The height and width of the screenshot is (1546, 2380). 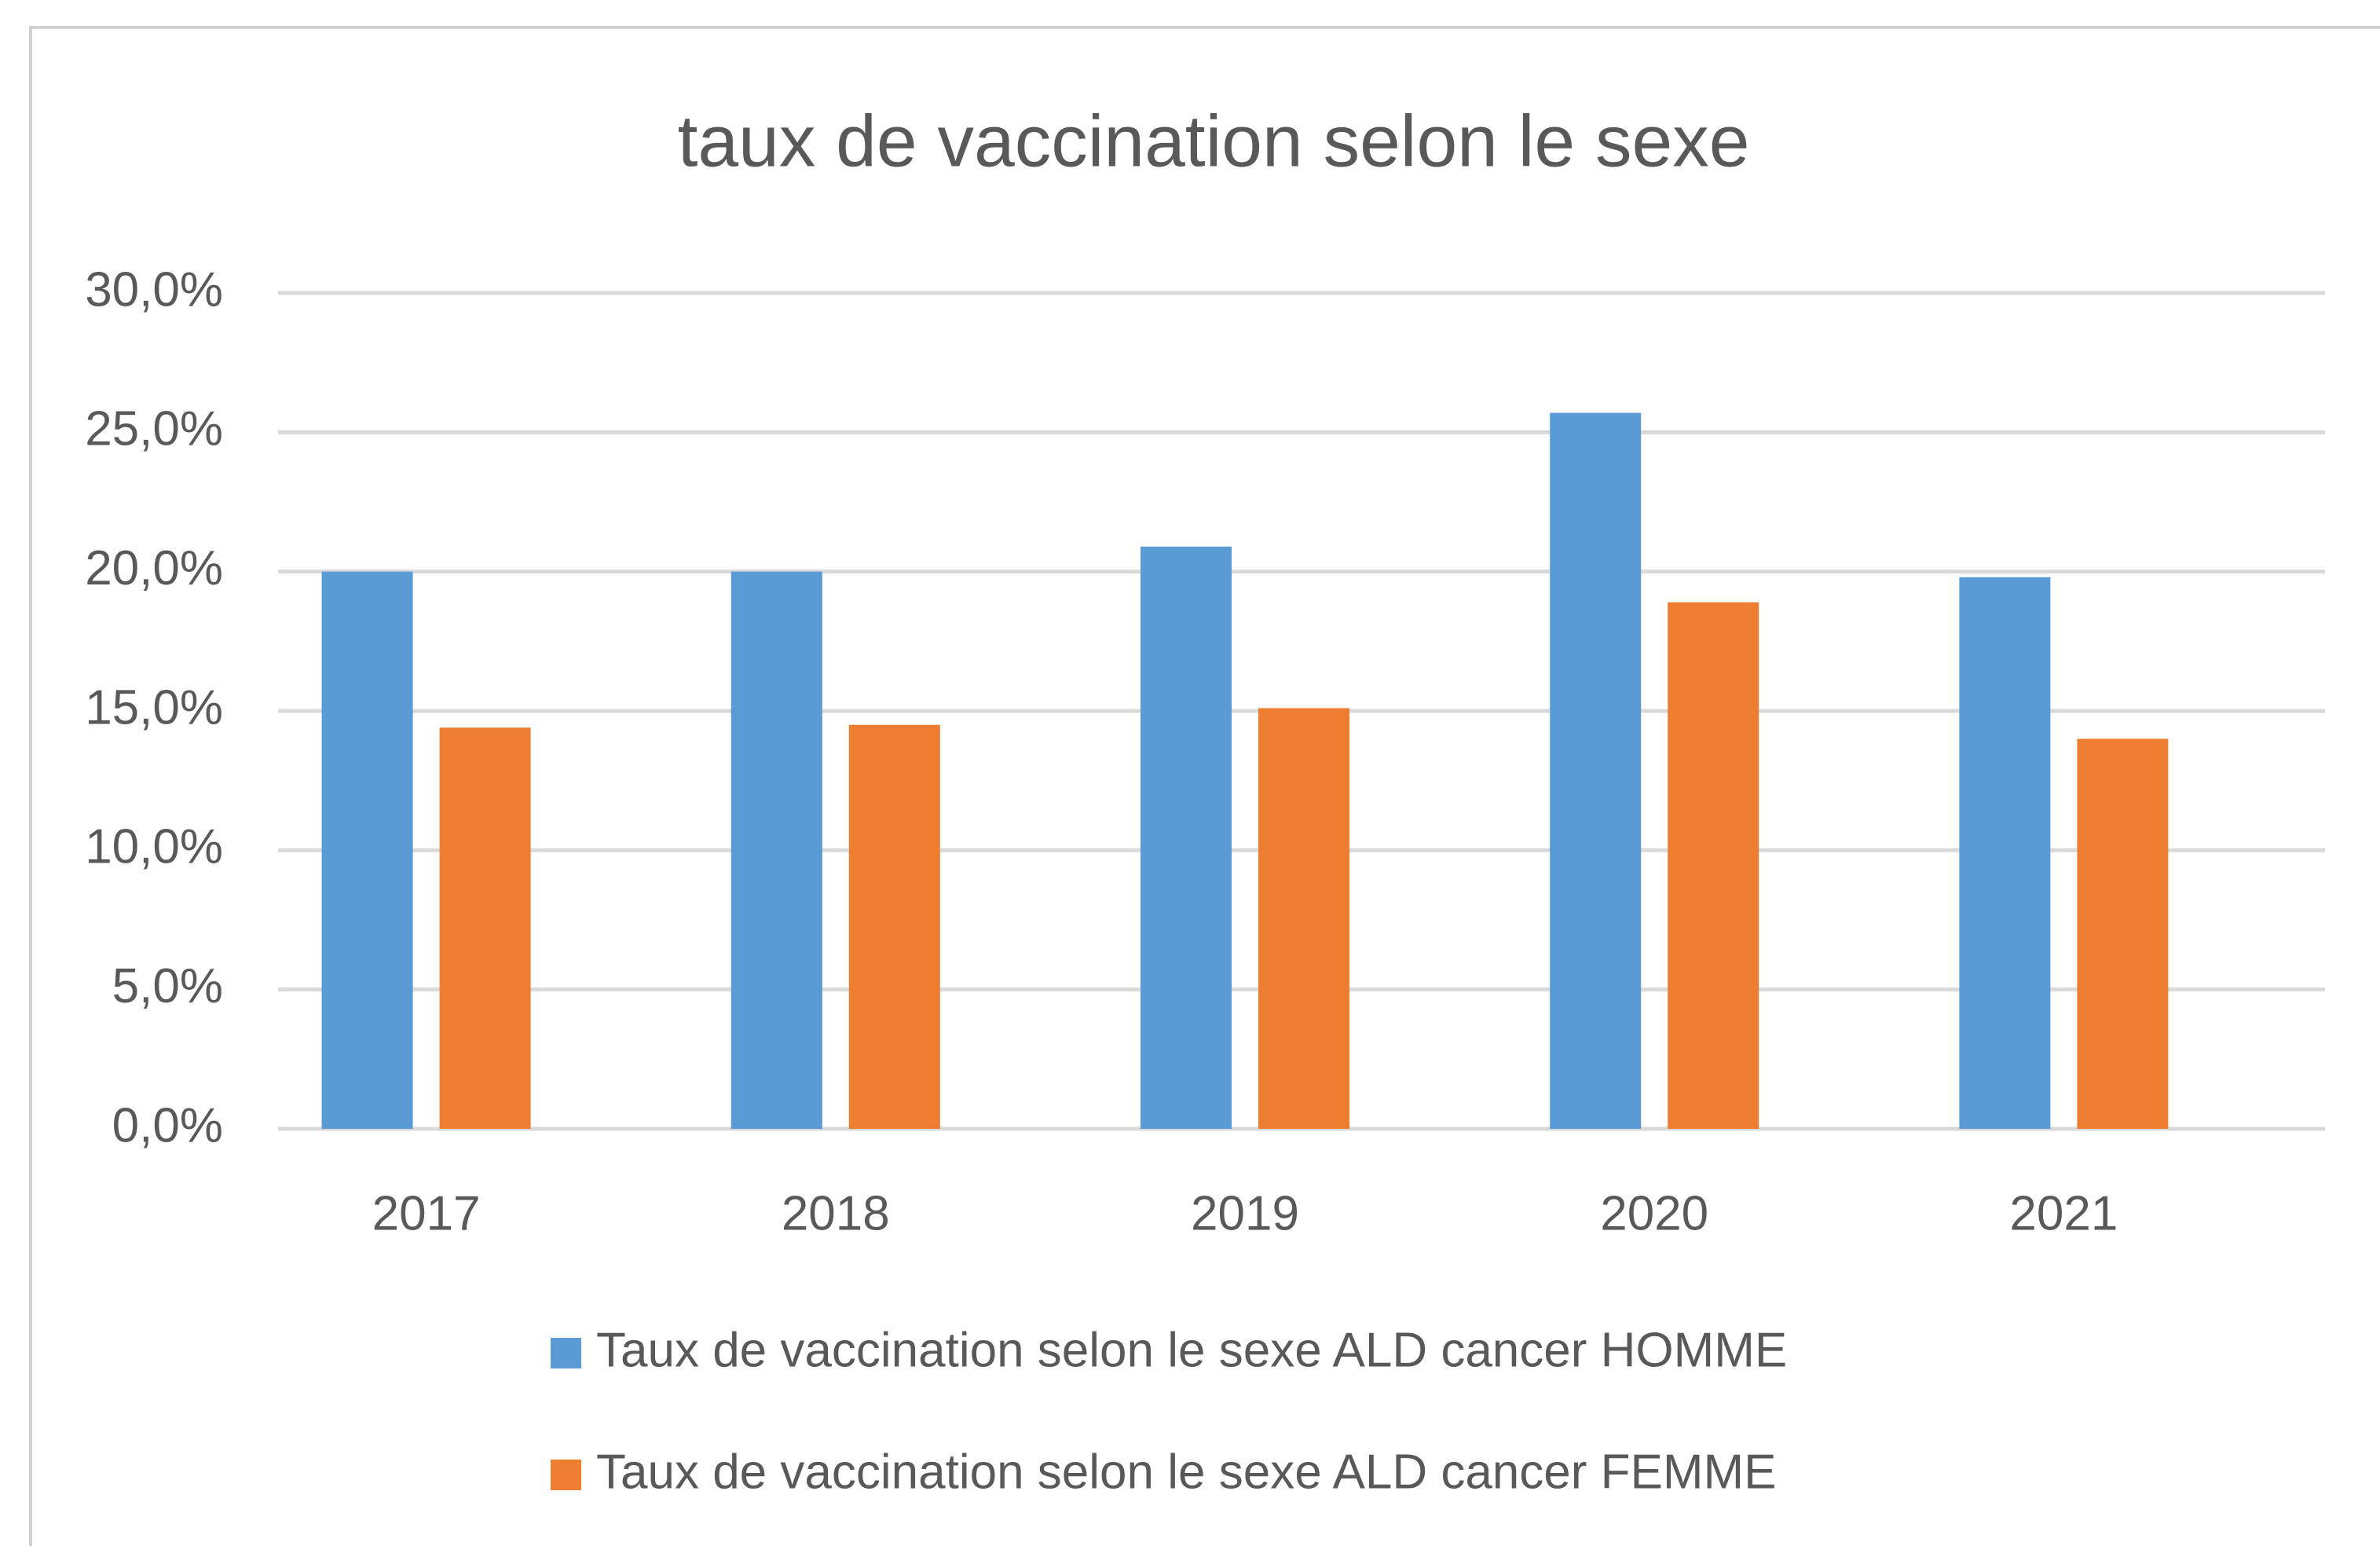 What do you see at coordinates (1245, 1213) in the screenshot?
I see `x-tick-label: 2019` at bounding box center [1245, 1213].